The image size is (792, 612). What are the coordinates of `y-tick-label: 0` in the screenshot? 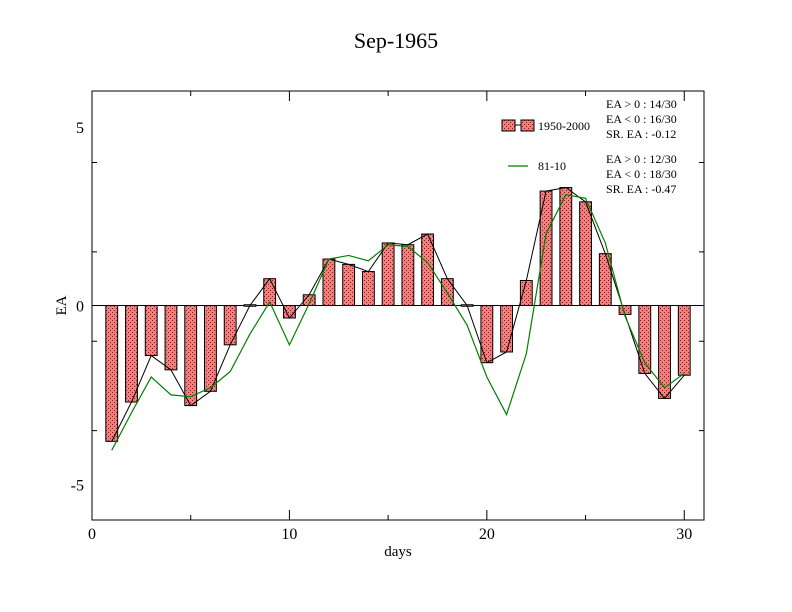 It's located at (80, 307).